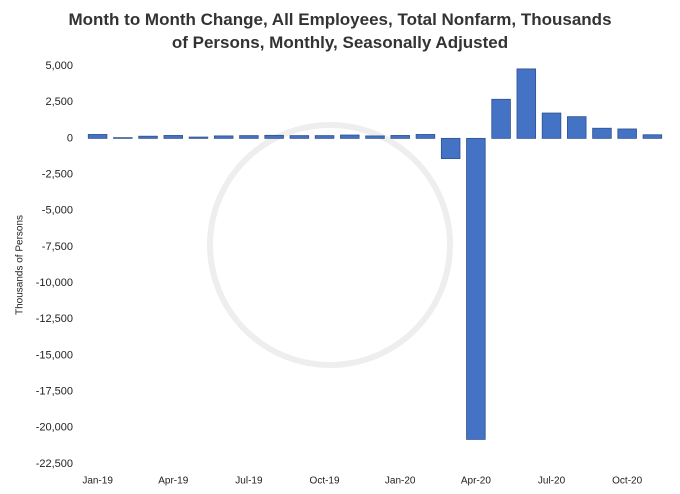  What do you see at coordinates (552, 481) in the screenshot?
I see `x-tick-label: Jul-20` at bounding box center [552, 481].